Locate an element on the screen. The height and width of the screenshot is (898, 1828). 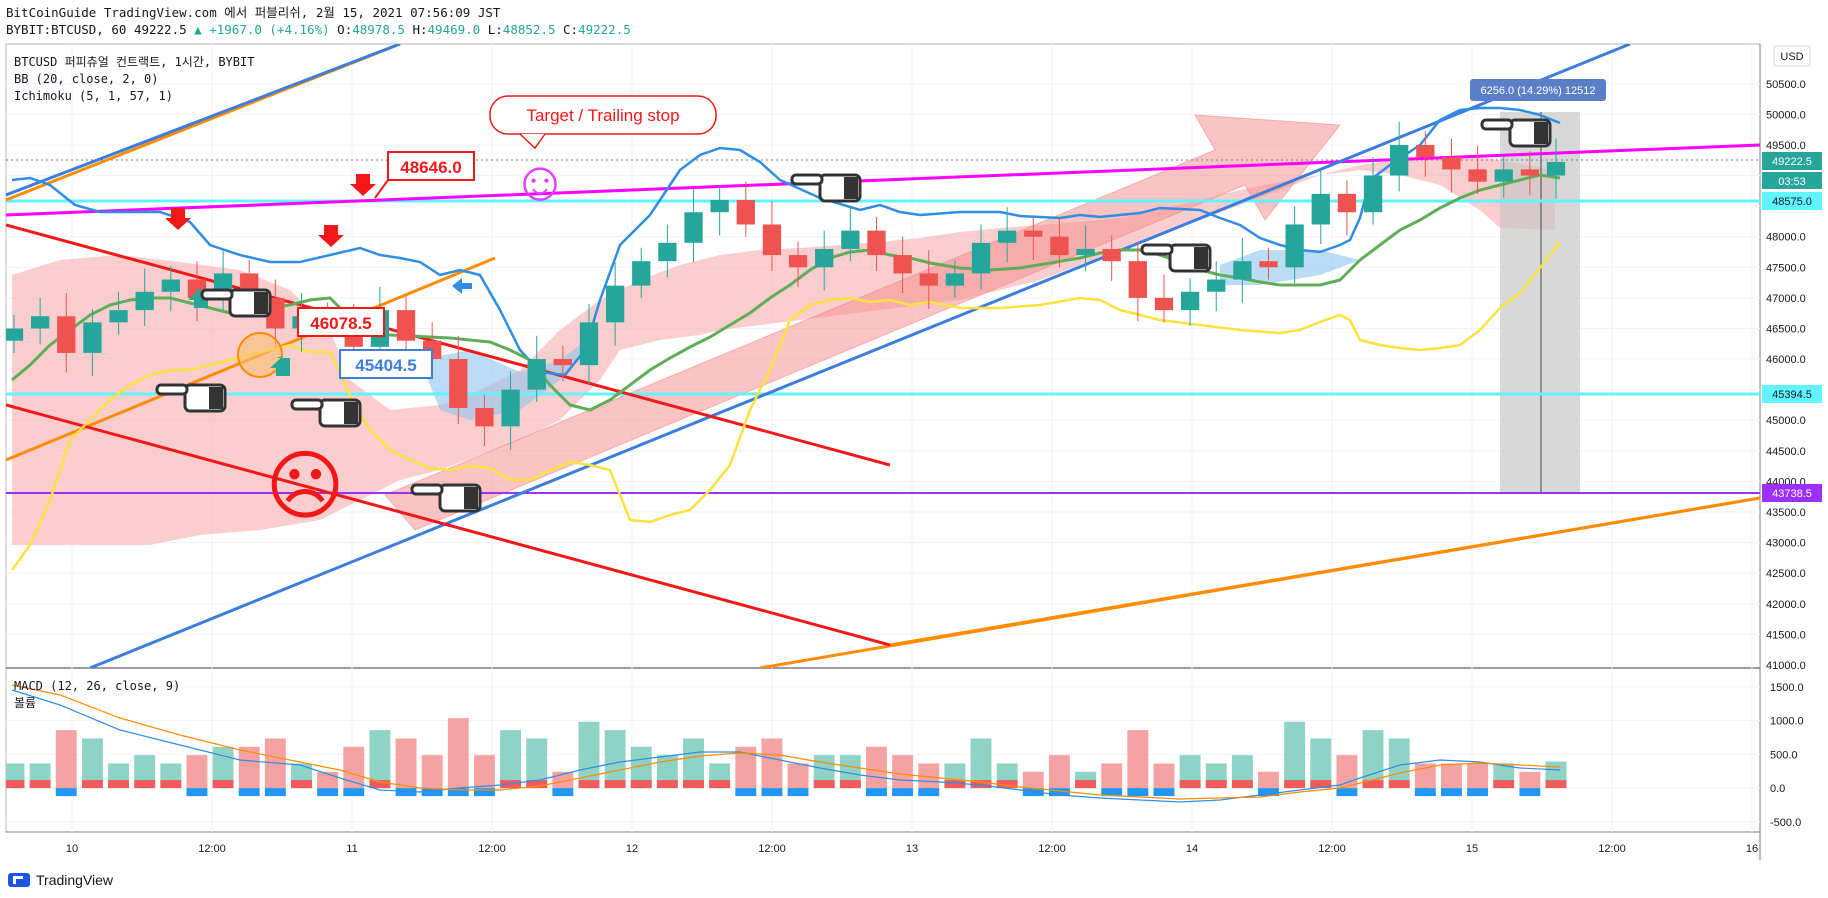
footer: TradingView is located at coordinates (60, 880).